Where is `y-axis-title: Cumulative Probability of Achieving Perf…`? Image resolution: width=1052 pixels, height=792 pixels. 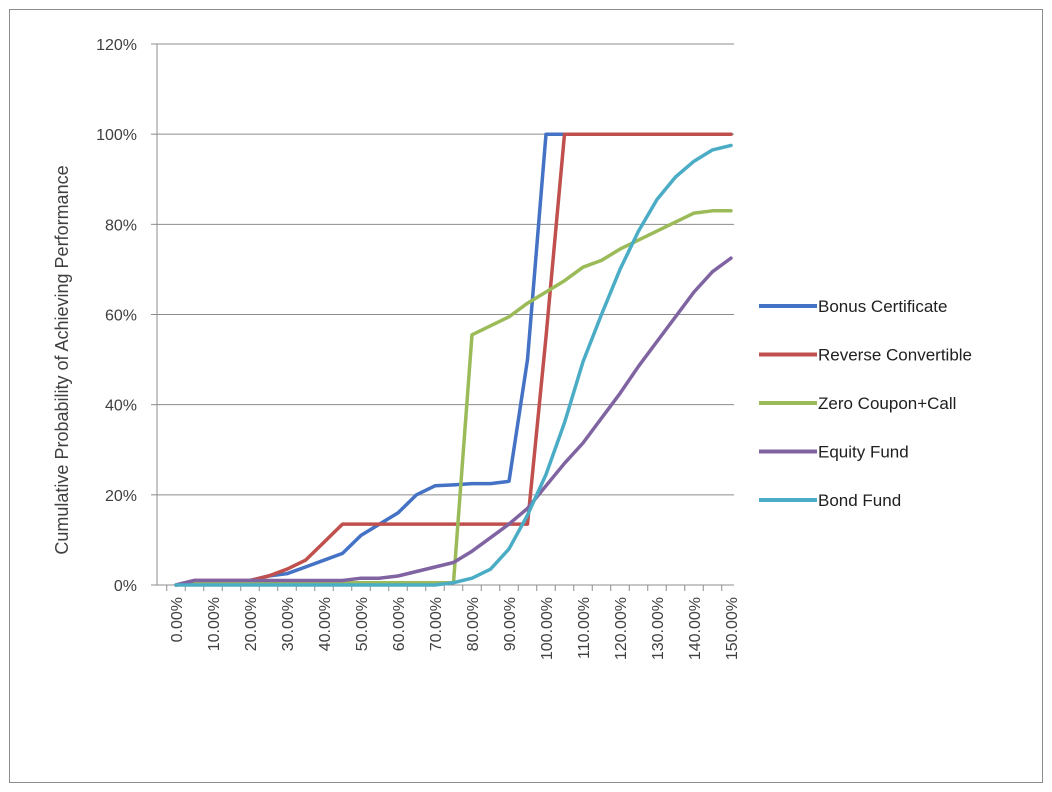 y-axis-title: Cumulative Probability of Achieving Perf… is located at coordinates (62, 359).